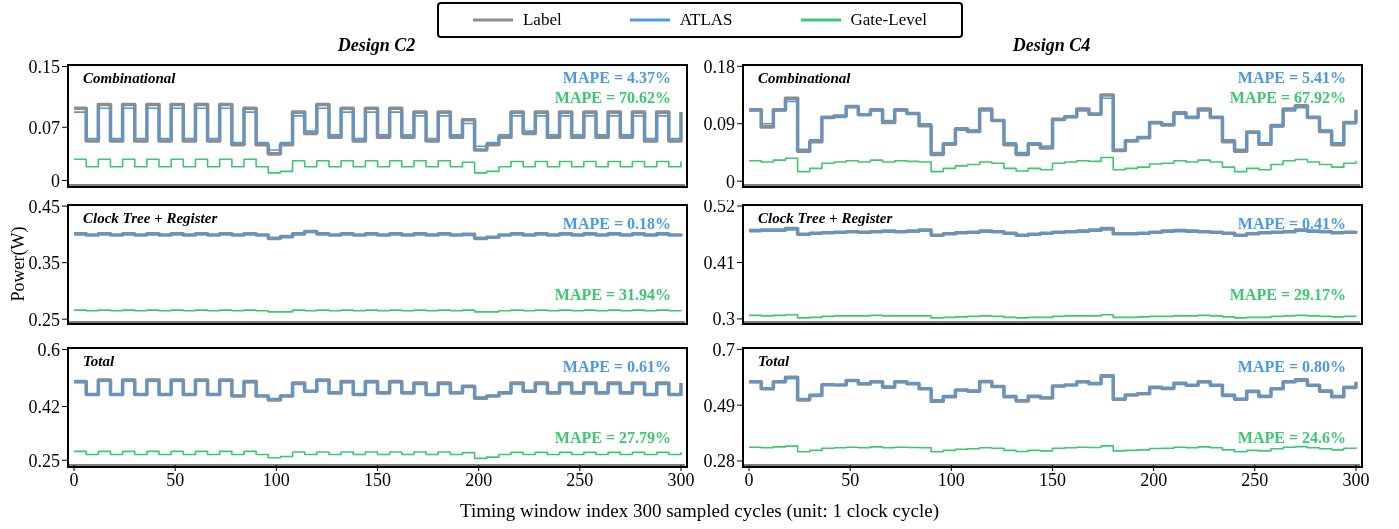 The image size is (1399, 529). Describe the element at coordinates (44, 206) in the screenshot. I see `y-tick-label: 0.45` at that location.